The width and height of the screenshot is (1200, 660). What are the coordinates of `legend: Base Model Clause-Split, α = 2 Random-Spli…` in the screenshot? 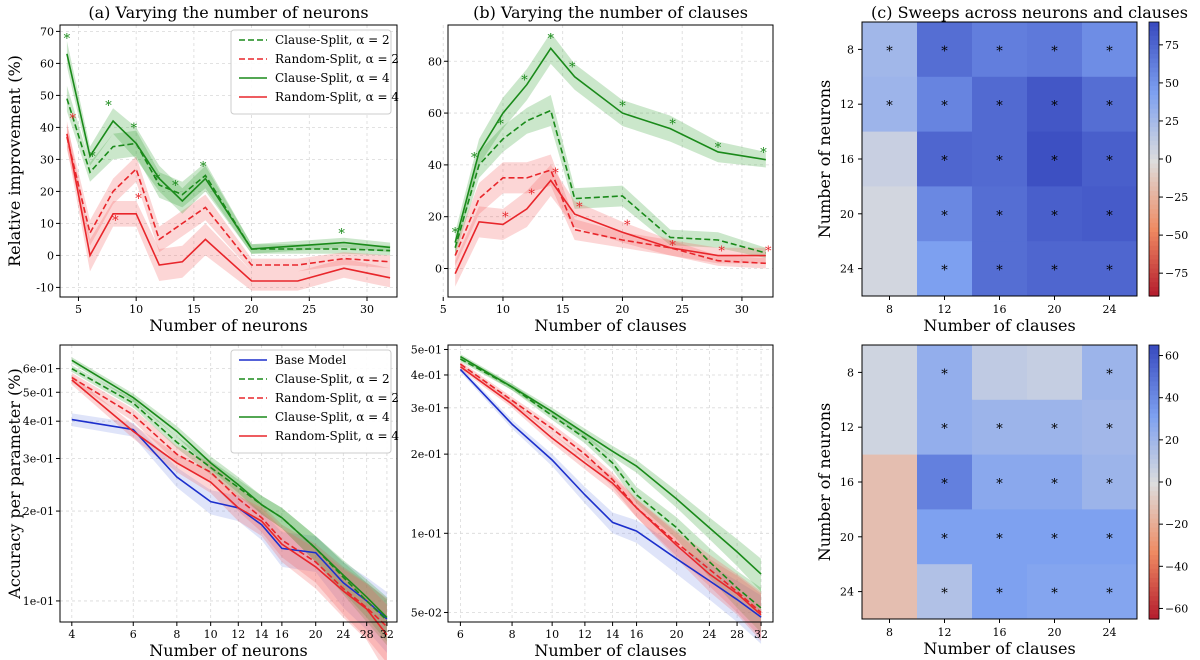 It's located at (314, 401).